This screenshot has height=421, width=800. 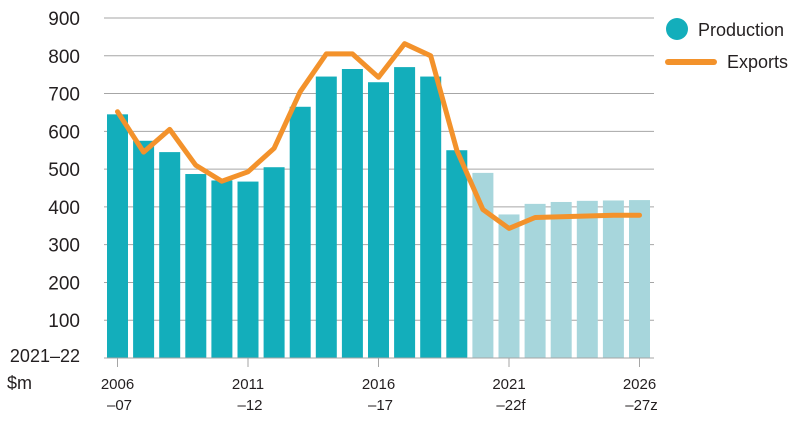 I want to click on x-tick-label: 2006, so click(x=117, y=384).